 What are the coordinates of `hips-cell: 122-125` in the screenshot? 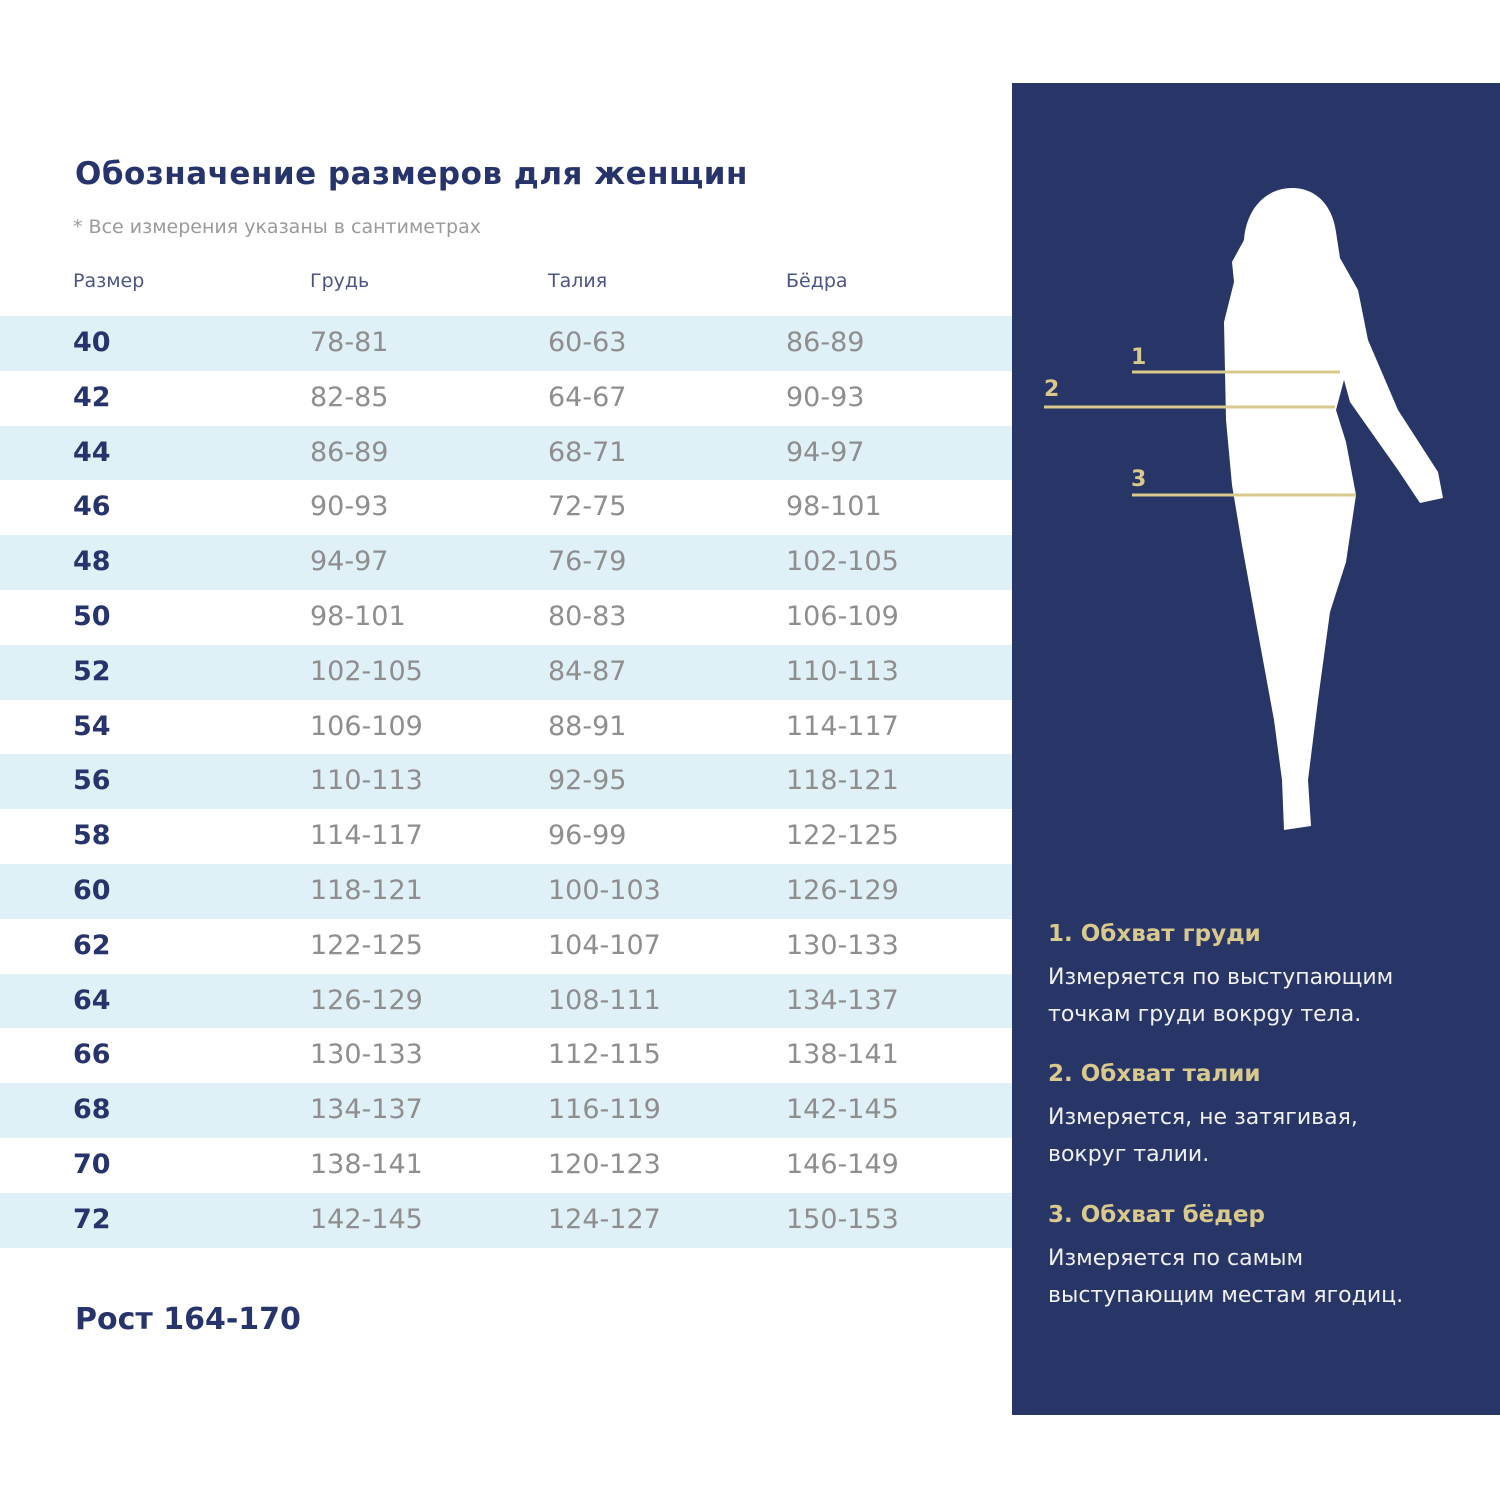 It's located at (842, 836).